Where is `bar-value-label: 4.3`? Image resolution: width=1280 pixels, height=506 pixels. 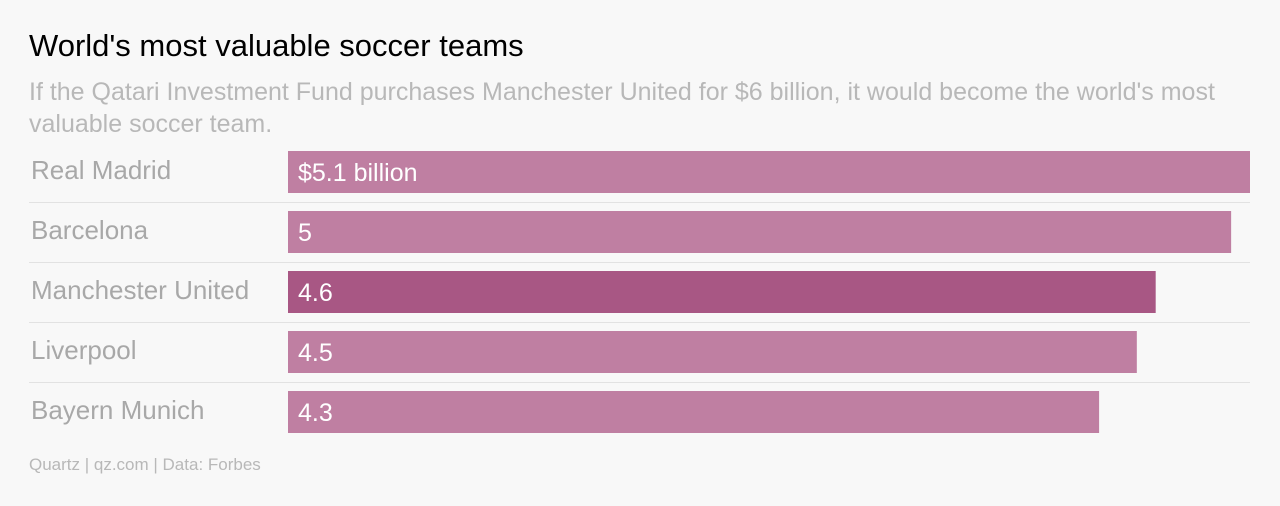 bar-value-label: 4.3 is located at coordinates (315, 413).